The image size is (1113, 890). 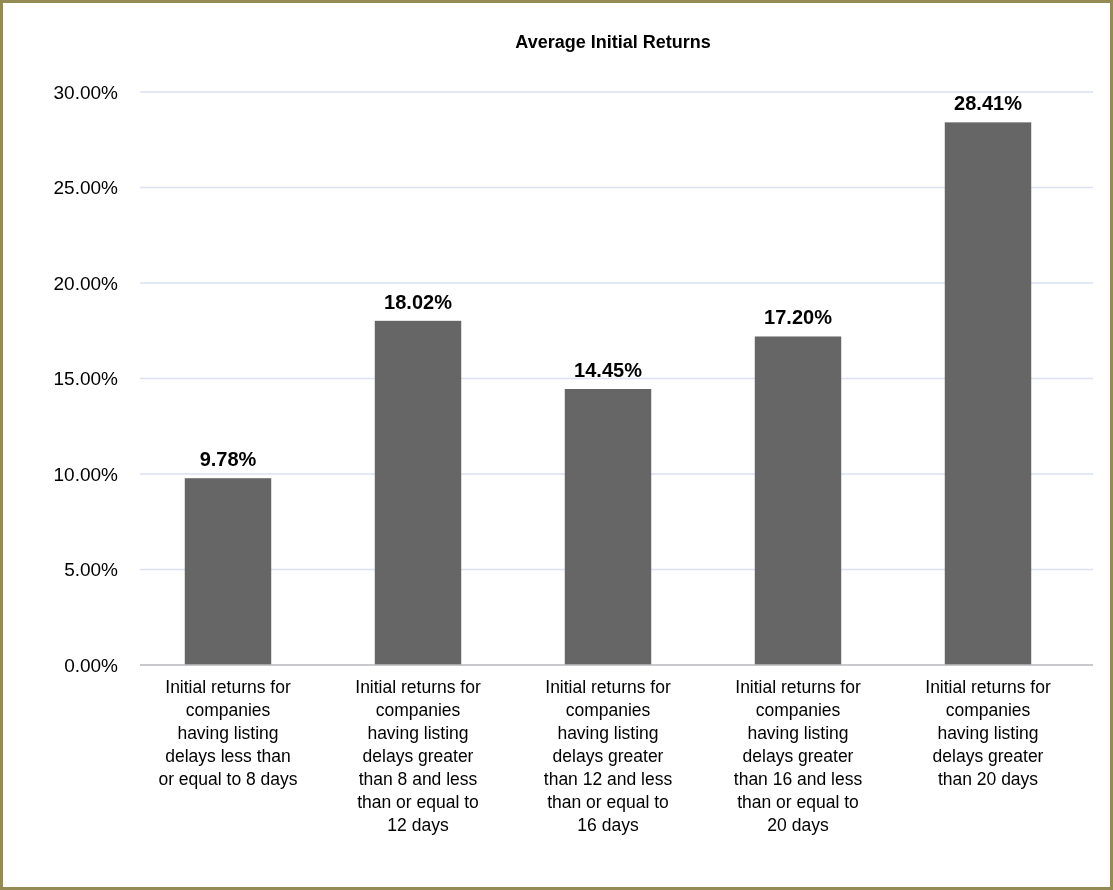 I want to click on chart-title: Average Initial Returns, so click(x=613, y=42).